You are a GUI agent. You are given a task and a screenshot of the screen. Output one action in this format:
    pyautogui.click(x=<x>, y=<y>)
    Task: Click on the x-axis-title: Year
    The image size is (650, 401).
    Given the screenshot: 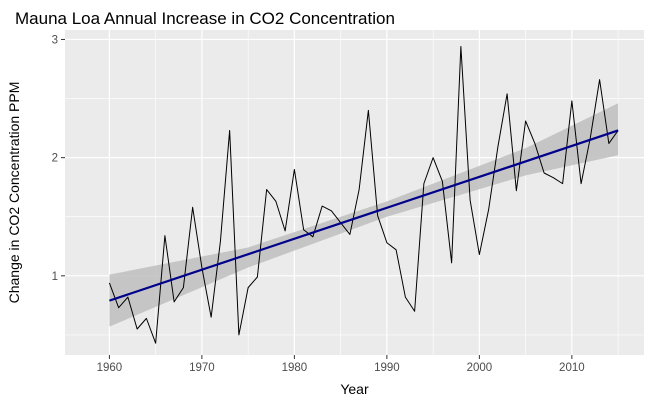 What is the action you would take?
    pyautogui.click(x=354, y=389)
    